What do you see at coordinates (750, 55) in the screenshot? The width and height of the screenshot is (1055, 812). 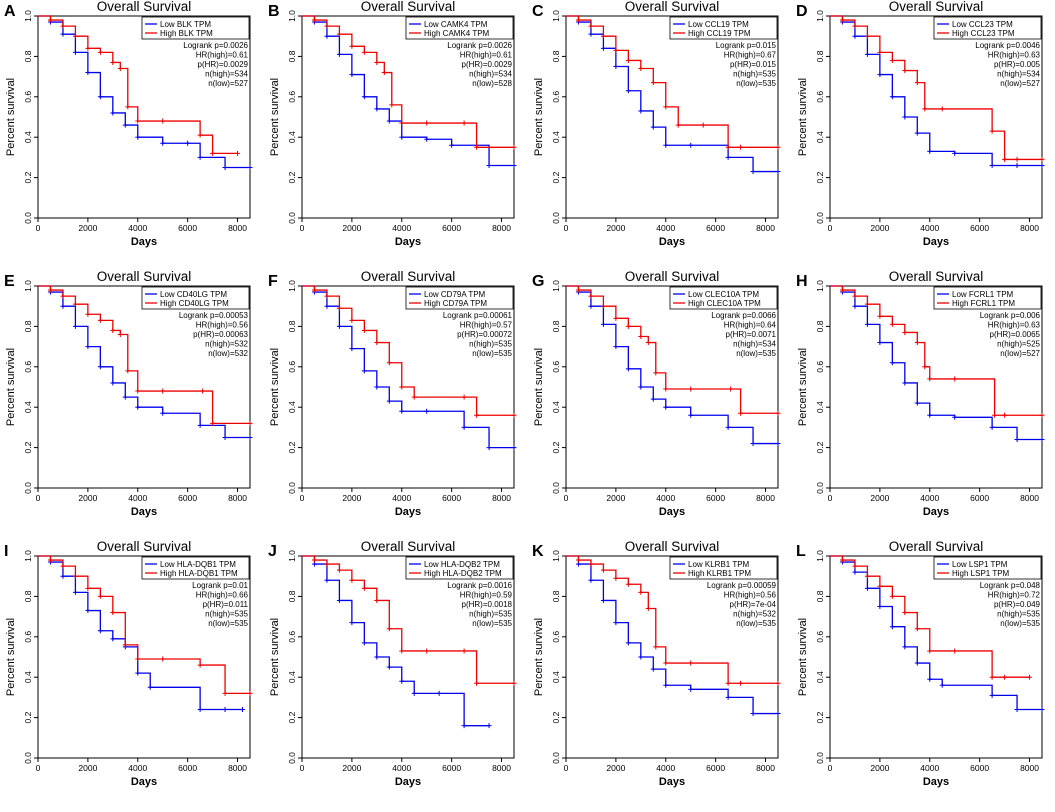 I see `stat-text: HR(high)=0.67` at bounding box center [750, 55].